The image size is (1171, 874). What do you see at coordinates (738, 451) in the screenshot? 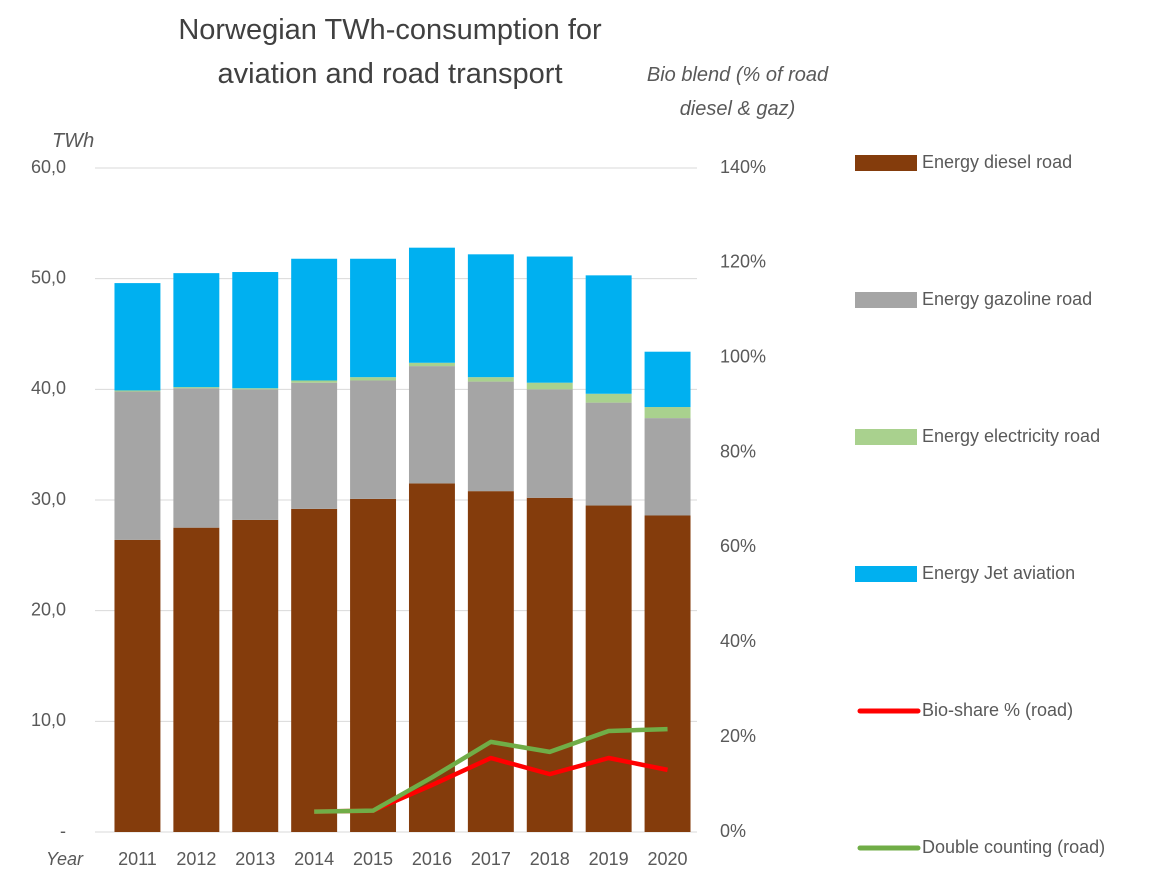
I see `y2-tick-label: 80%` at bounding box center [738, 451].